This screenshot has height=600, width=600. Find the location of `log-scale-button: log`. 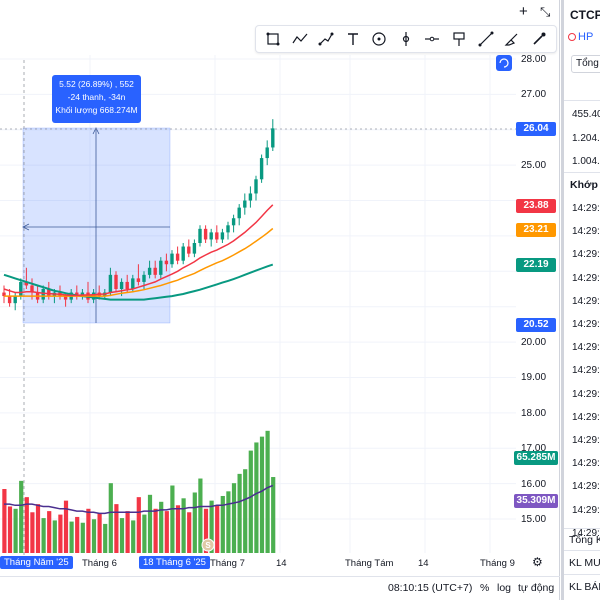

log-scale-button: log is located at coordinates (504, 588).